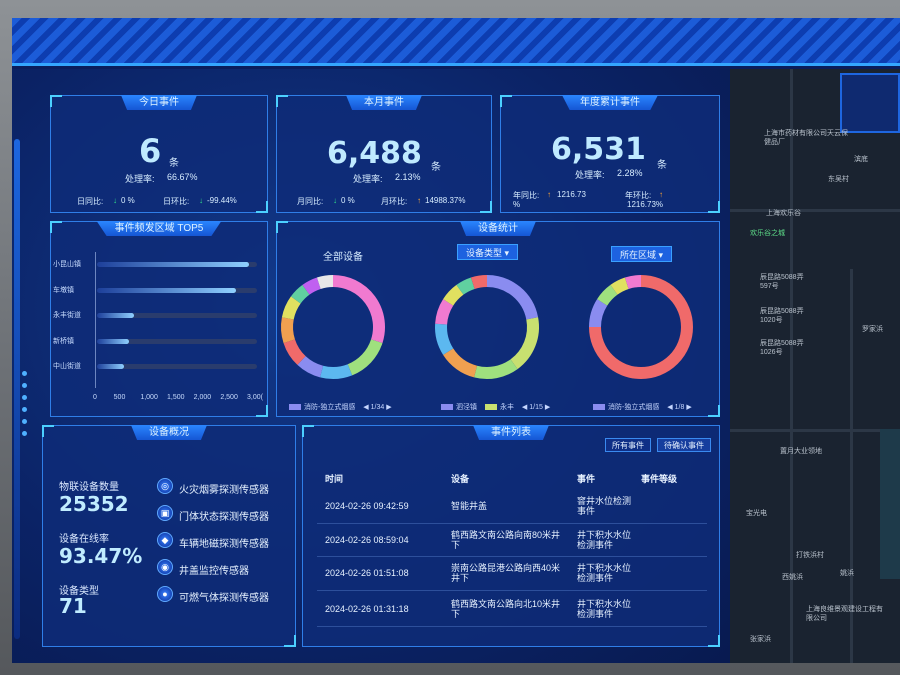 The width and height of the screenshot is (900, 675). I want to click on row-event: 井下积水水位检测事件, so click(604, 573).